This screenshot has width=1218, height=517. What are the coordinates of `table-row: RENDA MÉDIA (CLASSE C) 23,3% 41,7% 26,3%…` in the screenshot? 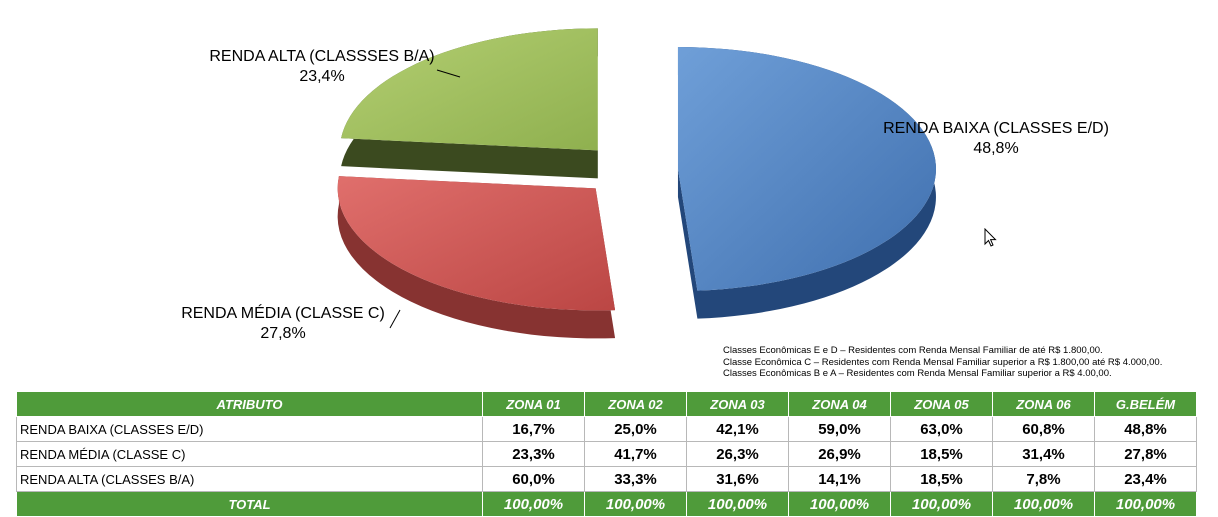 It's located at (606, 454).